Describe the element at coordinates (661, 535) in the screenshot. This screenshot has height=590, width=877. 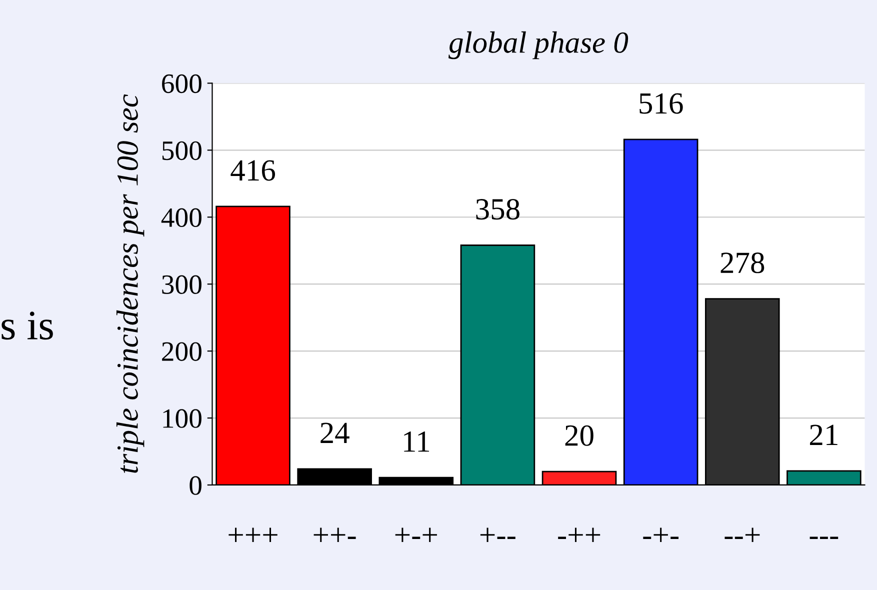
I see `x-tick-label: -+-` at that location.